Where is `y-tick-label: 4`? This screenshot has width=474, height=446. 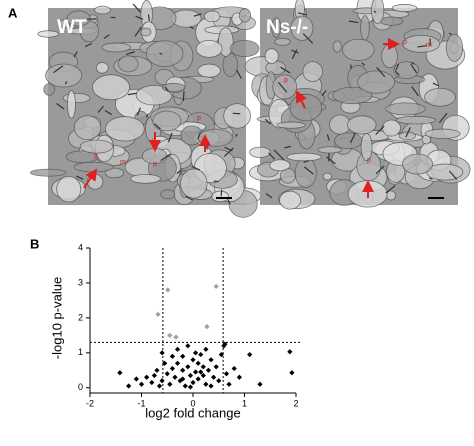 y-tick-label: 4 is located at coordinates (80, 247).